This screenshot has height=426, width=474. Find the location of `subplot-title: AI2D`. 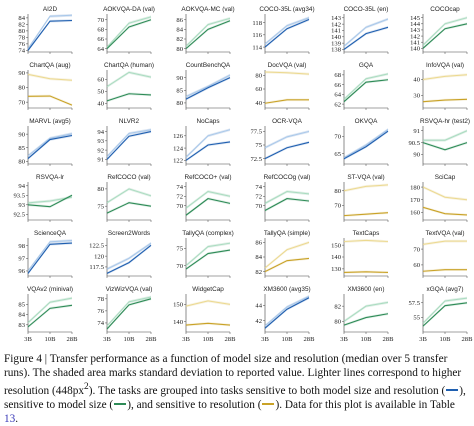

subplot-title: AI2D is located at coordinates (50, 9).